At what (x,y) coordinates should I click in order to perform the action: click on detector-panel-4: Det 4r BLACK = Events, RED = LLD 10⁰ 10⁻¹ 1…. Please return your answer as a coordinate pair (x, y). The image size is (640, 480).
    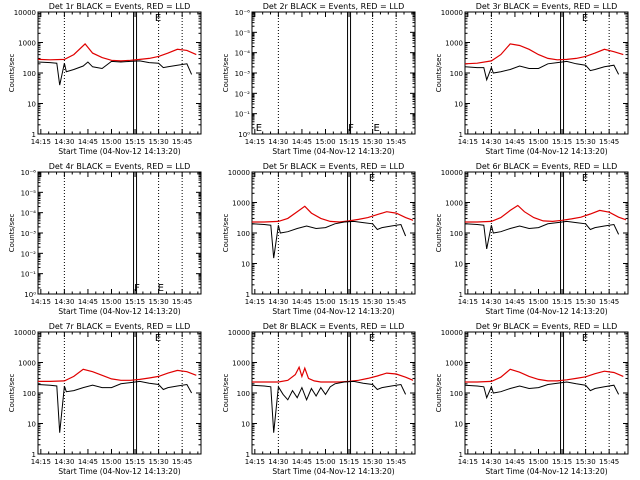
    Looking at the image, I should click on (105, 239).